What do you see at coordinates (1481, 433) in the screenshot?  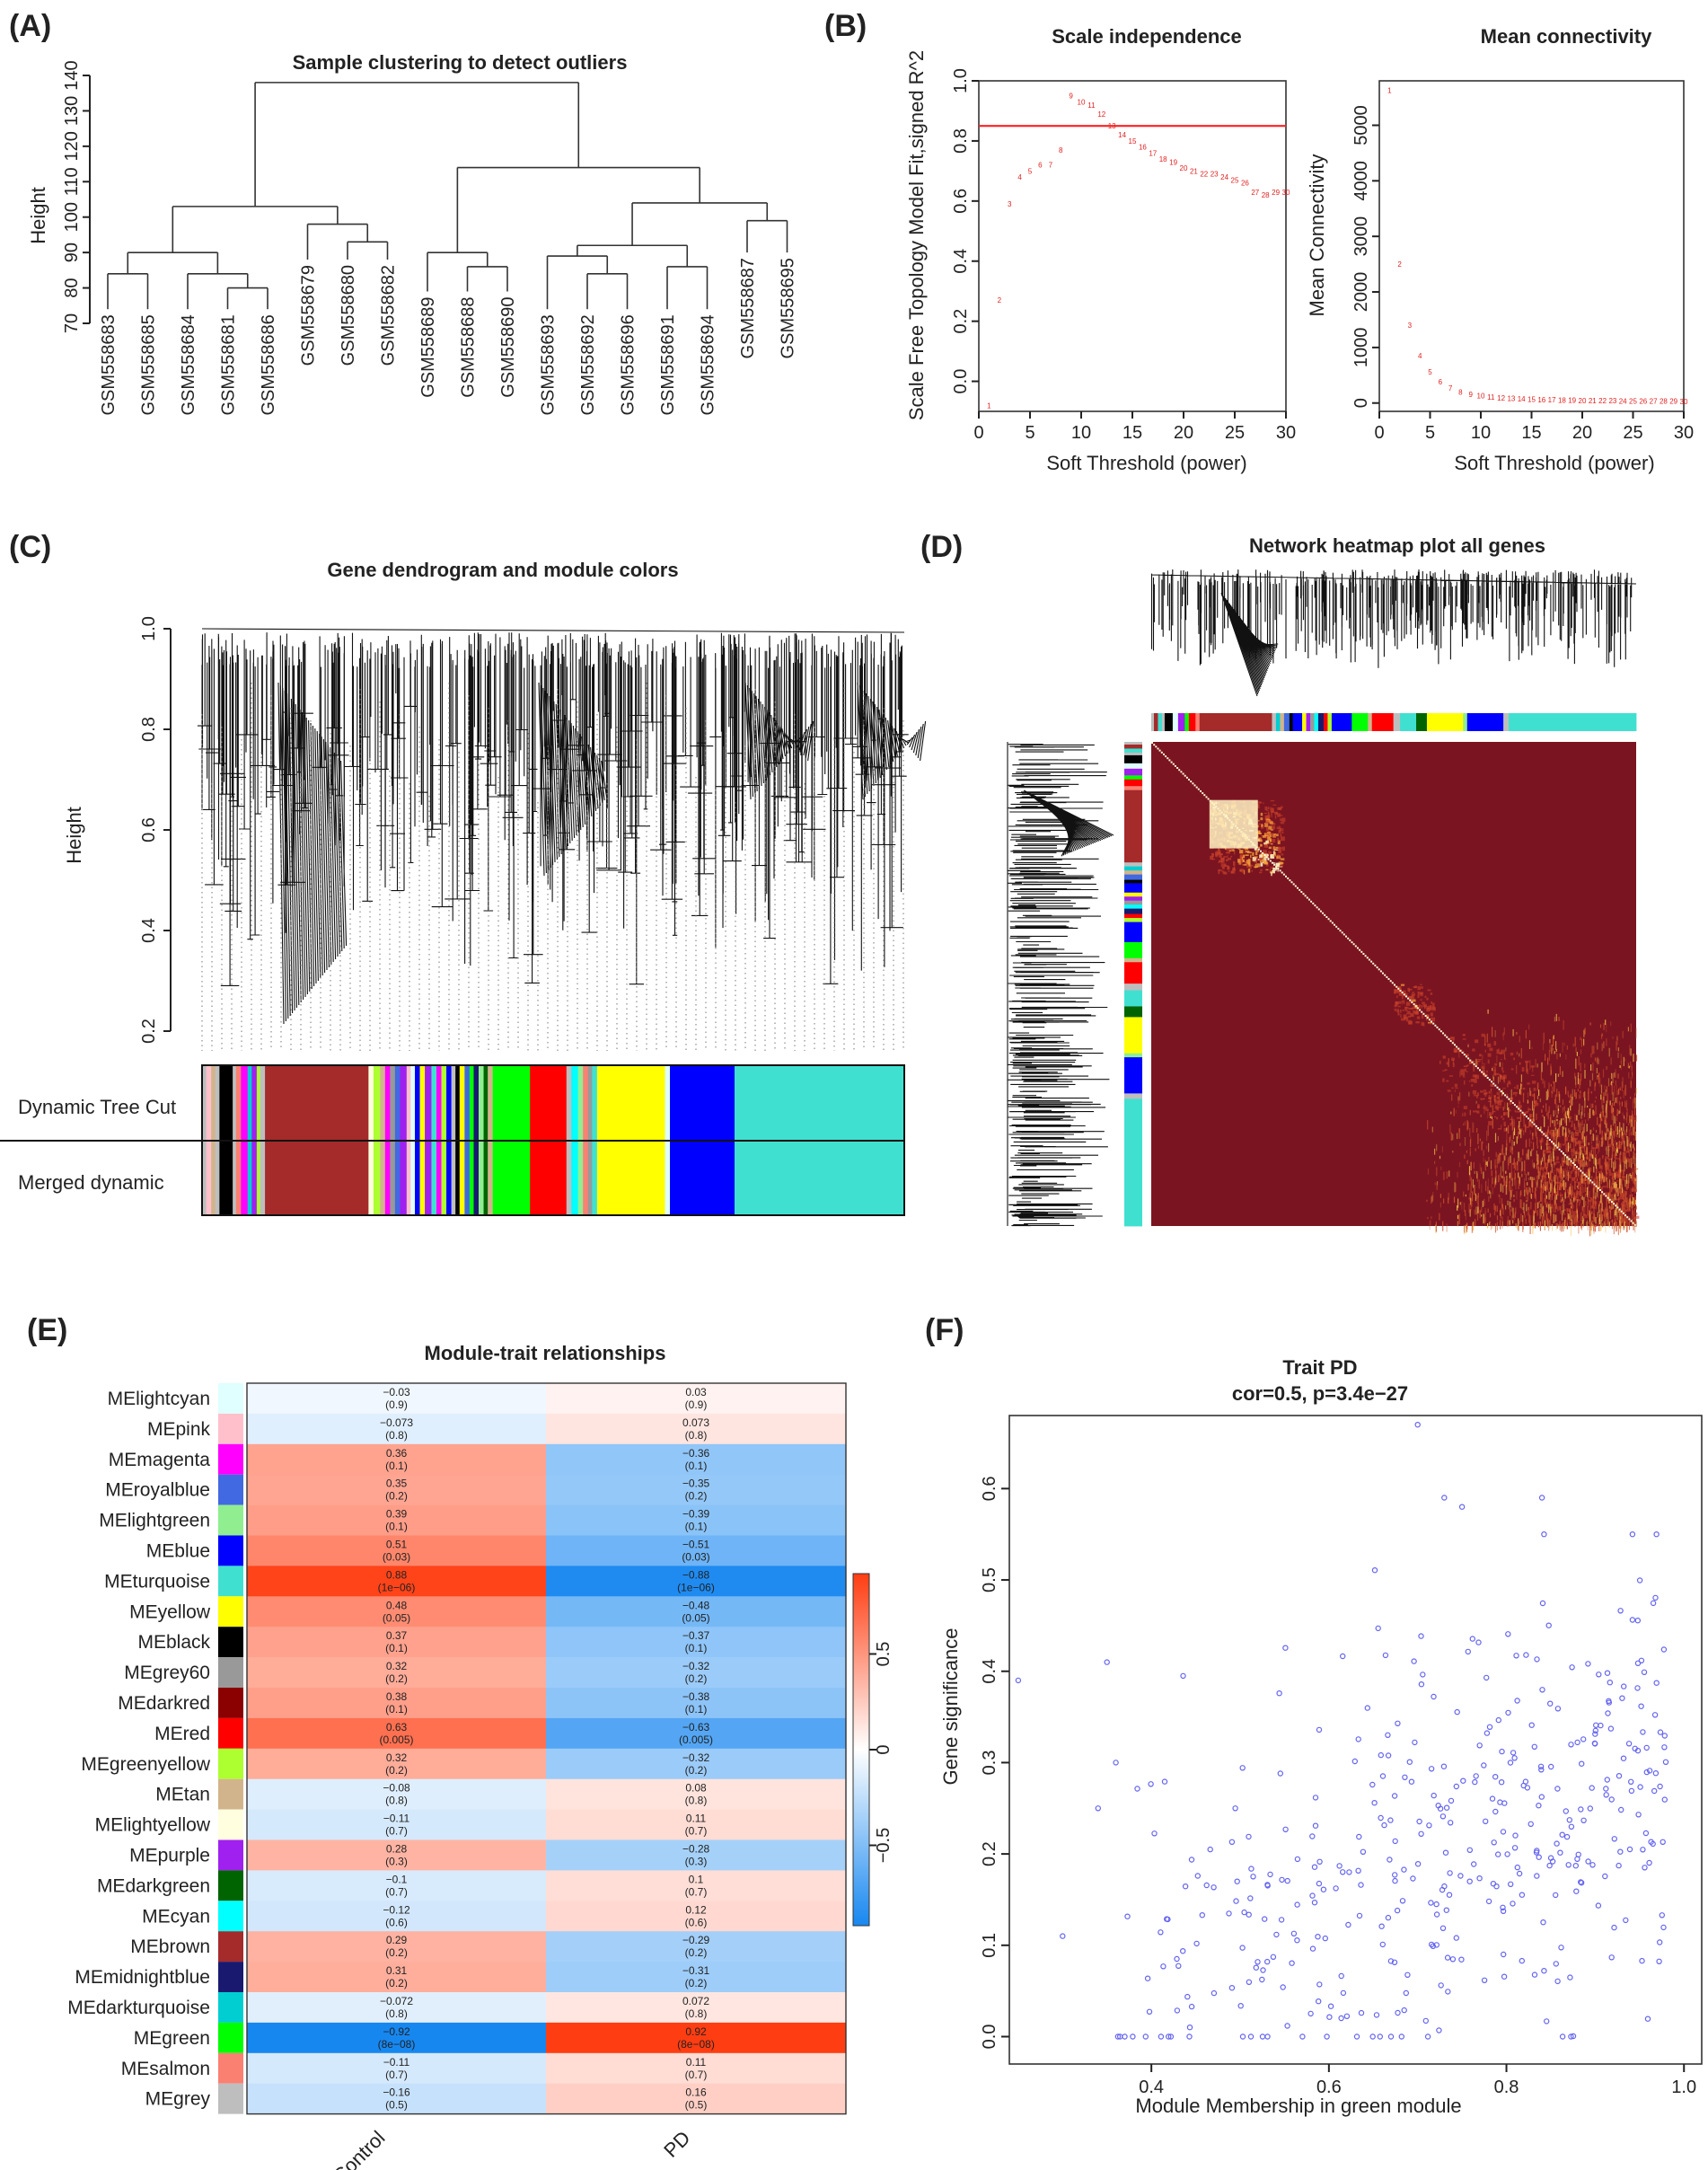 I see `mean-connectivity-xtick-label: 10` at bounding box center [1481, 433].